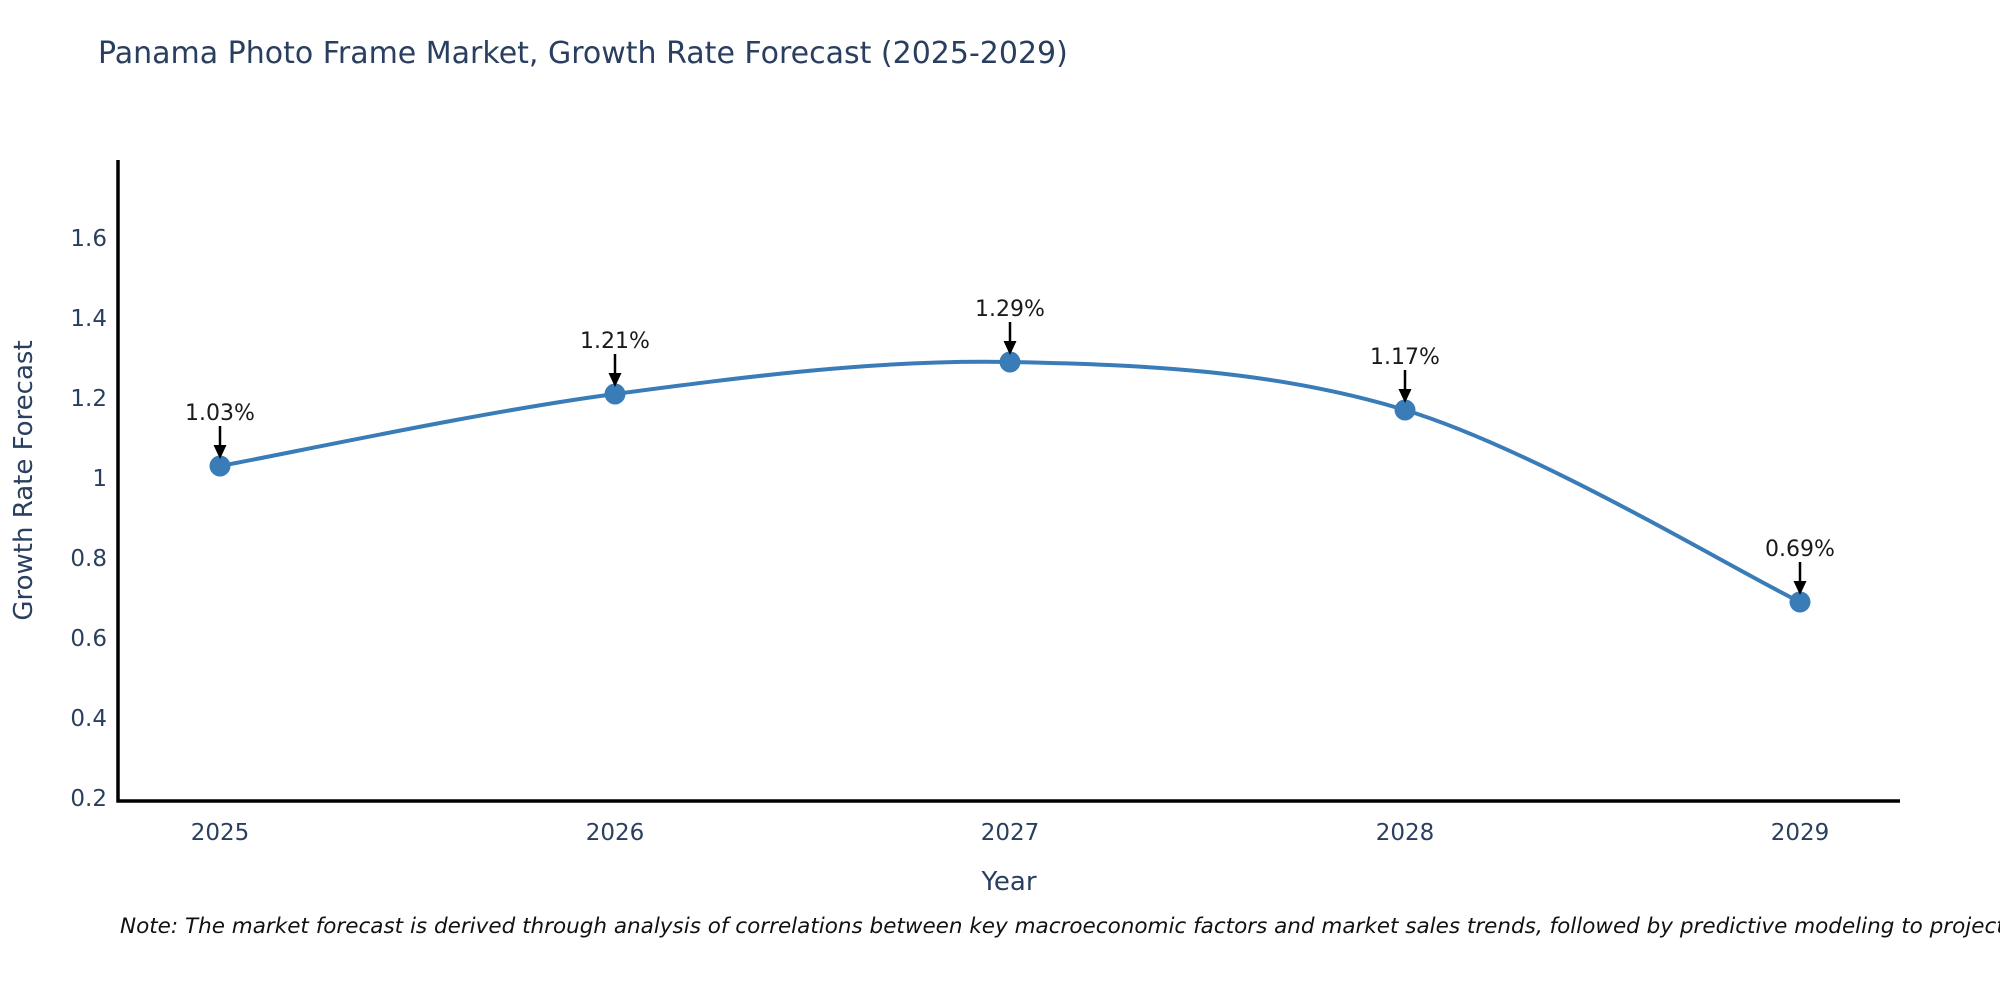 The width and height of the screenshot is (2000, 1000). What do you see at coordinates (1405, 357) in the screenshot?
I see `point-annotation-2028: 1.17%` at bounding box center [1405, 357].